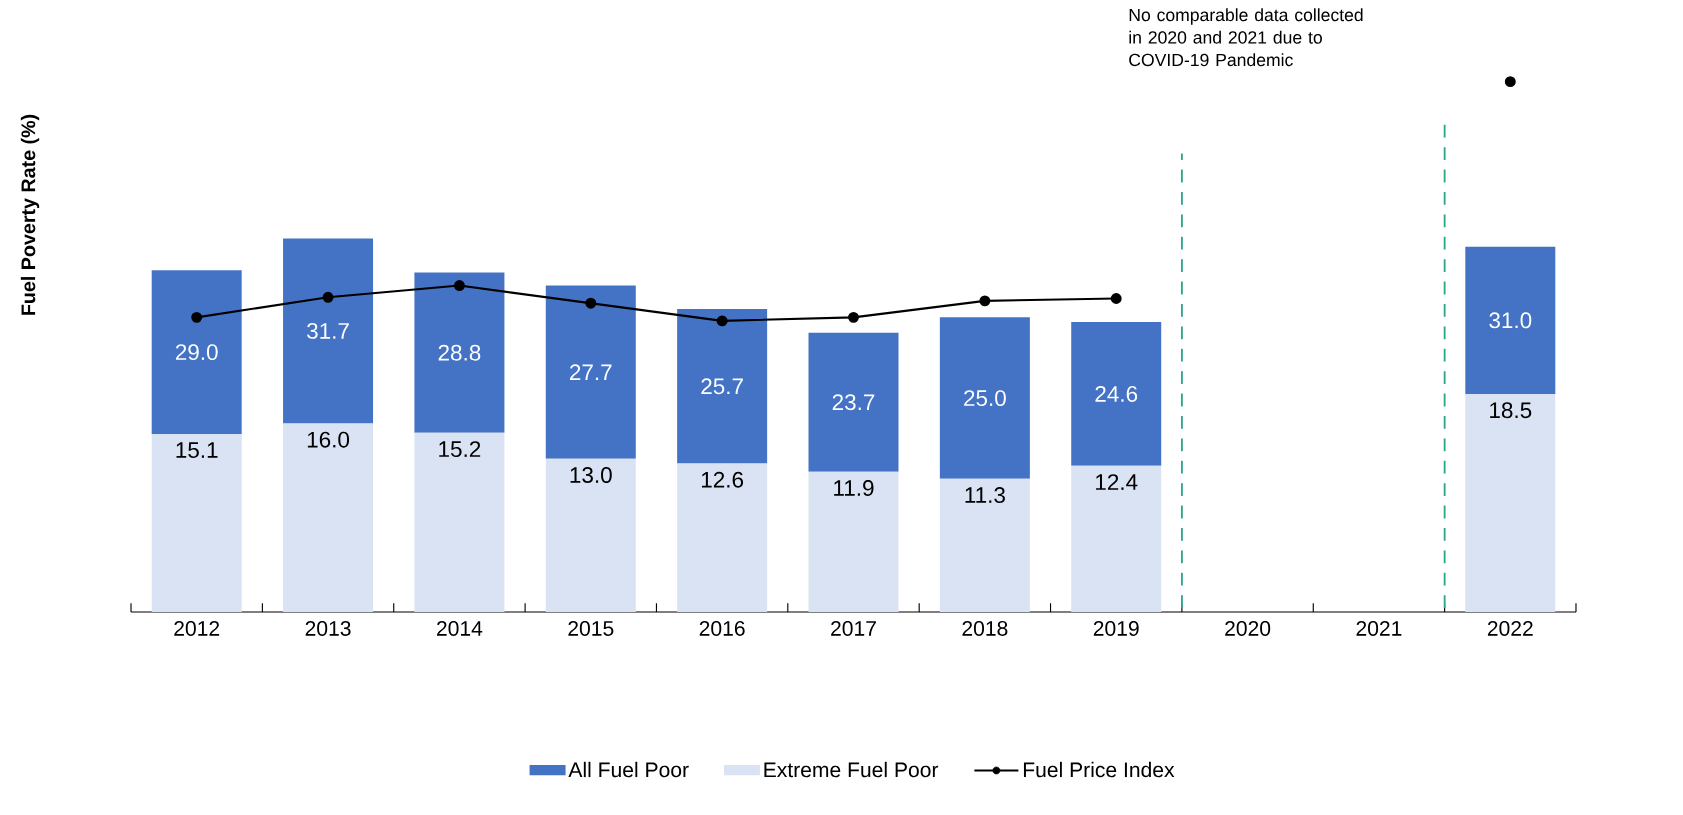 The image size is (1683, 815). I want to click on total-label: 31.0, so click(1510, 320).